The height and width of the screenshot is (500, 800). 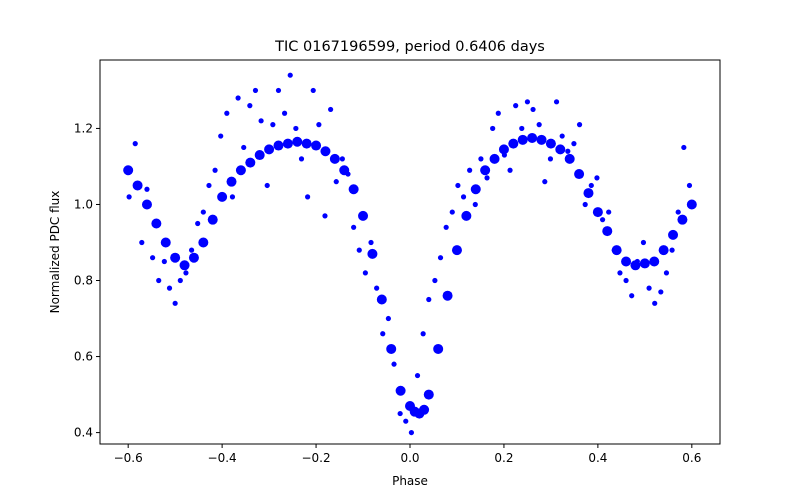 I want to click on x-tick-label: 0.0, so click(x=409, y=458).